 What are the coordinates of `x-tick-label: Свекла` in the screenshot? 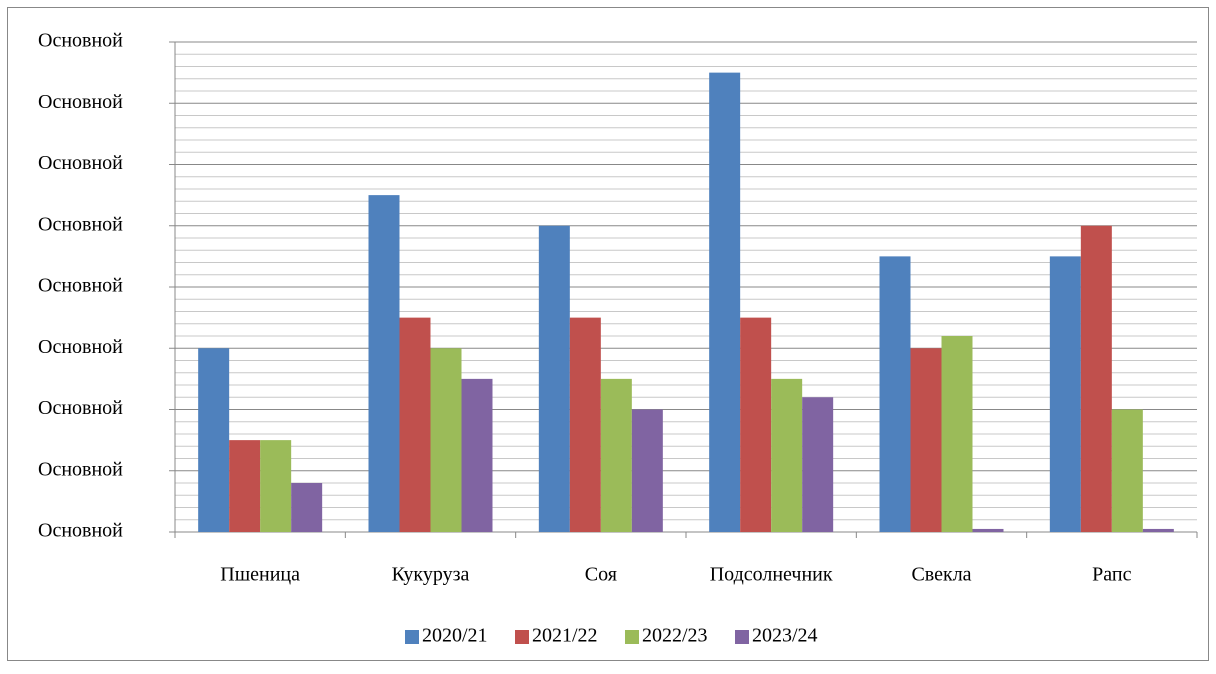 It's located at (941, 575).